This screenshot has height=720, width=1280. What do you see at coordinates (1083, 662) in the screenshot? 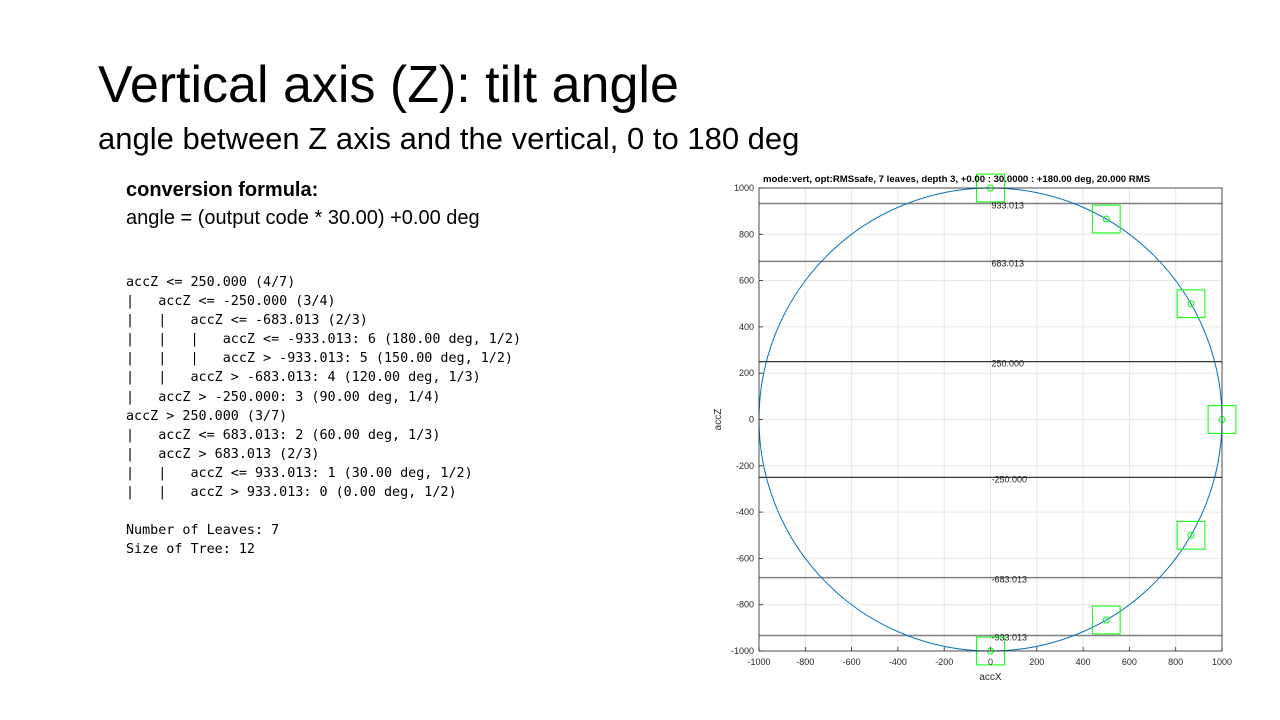
I see `x-tick-label: 400` at bounding box center [1083, 662].